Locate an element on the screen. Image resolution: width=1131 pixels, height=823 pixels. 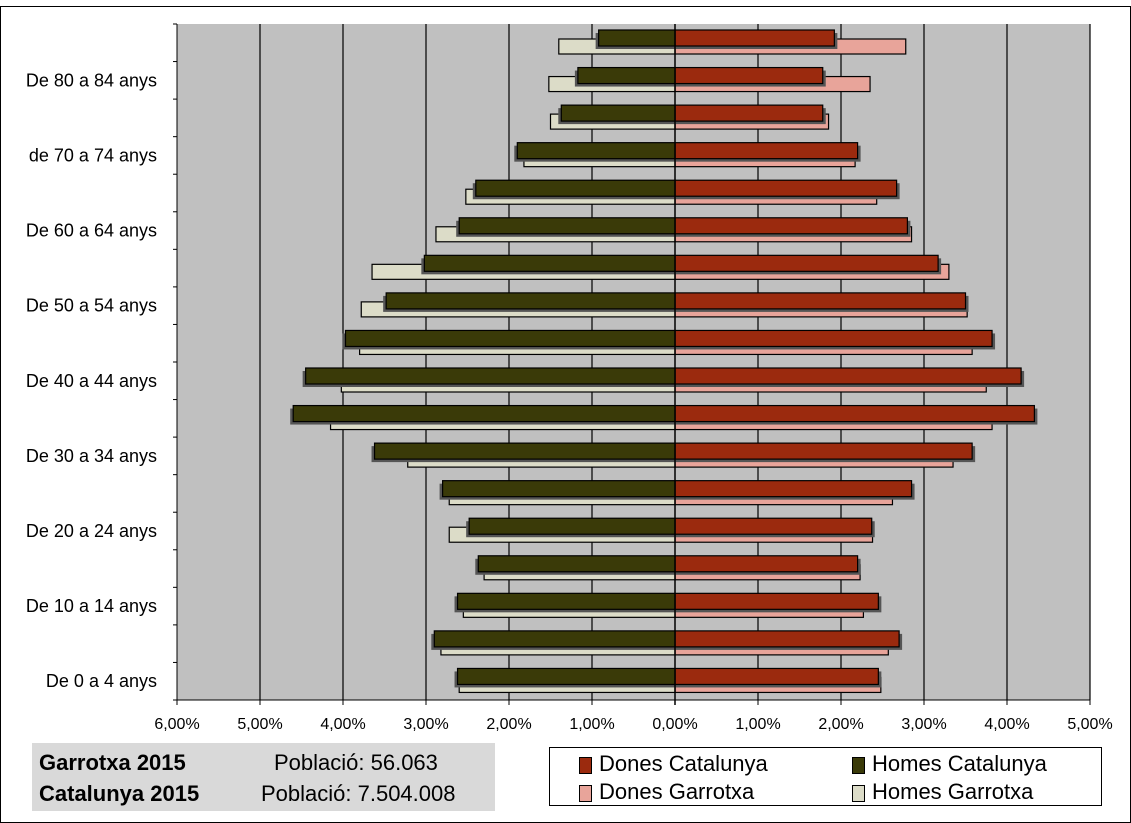
legend-label-homes-catalunya: Homes Catalunya is located at coordinates (959, 763).